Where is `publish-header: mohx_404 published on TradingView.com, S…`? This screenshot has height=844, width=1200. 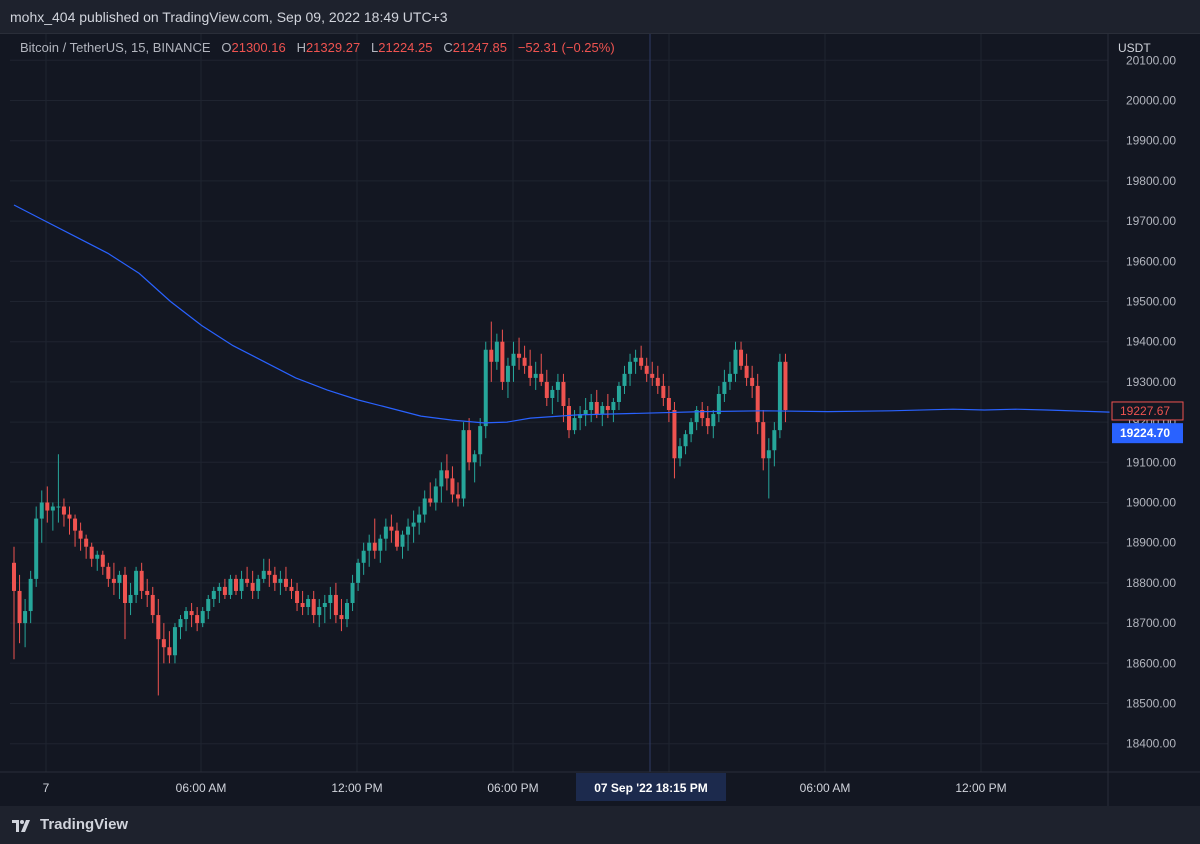
publish-header: mohx_404 published on TradingView.com, S… is located at coordinates (600, 17).